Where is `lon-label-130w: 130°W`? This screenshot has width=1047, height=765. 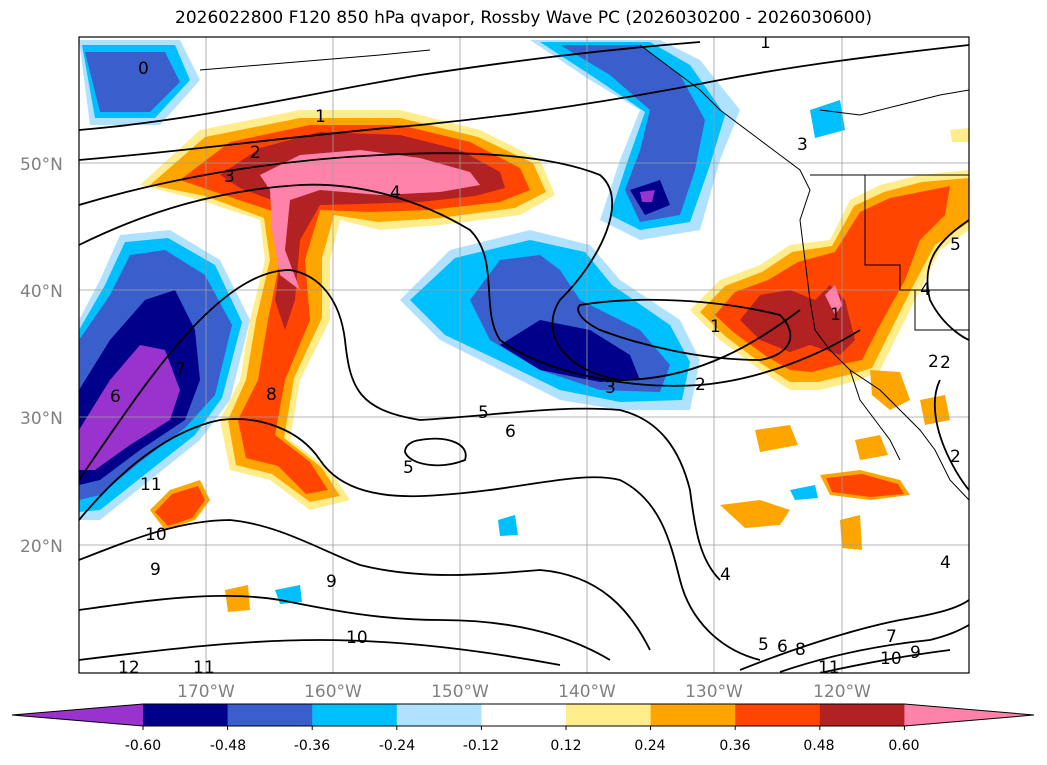 lon-label-130w: 130°W is located at coordinates (714, 692).